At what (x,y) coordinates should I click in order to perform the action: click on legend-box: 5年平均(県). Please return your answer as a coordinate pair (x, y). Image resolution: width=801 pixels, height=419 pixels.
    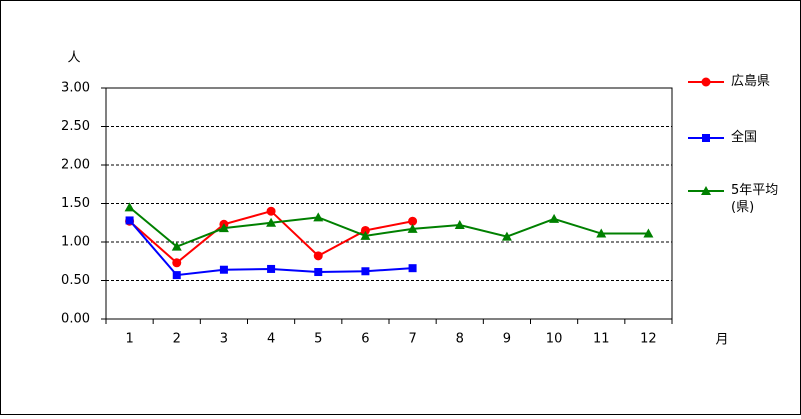
    Looking at the image, I should click on (755, 199).